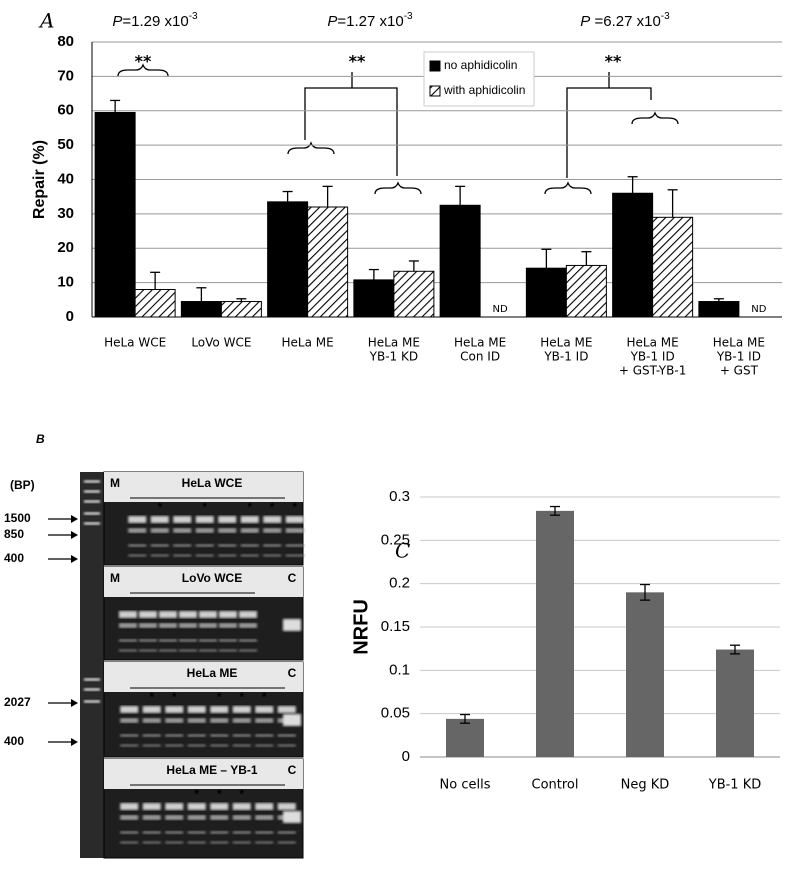  I want to click on y-tick-label: 50, so click(65, 144).